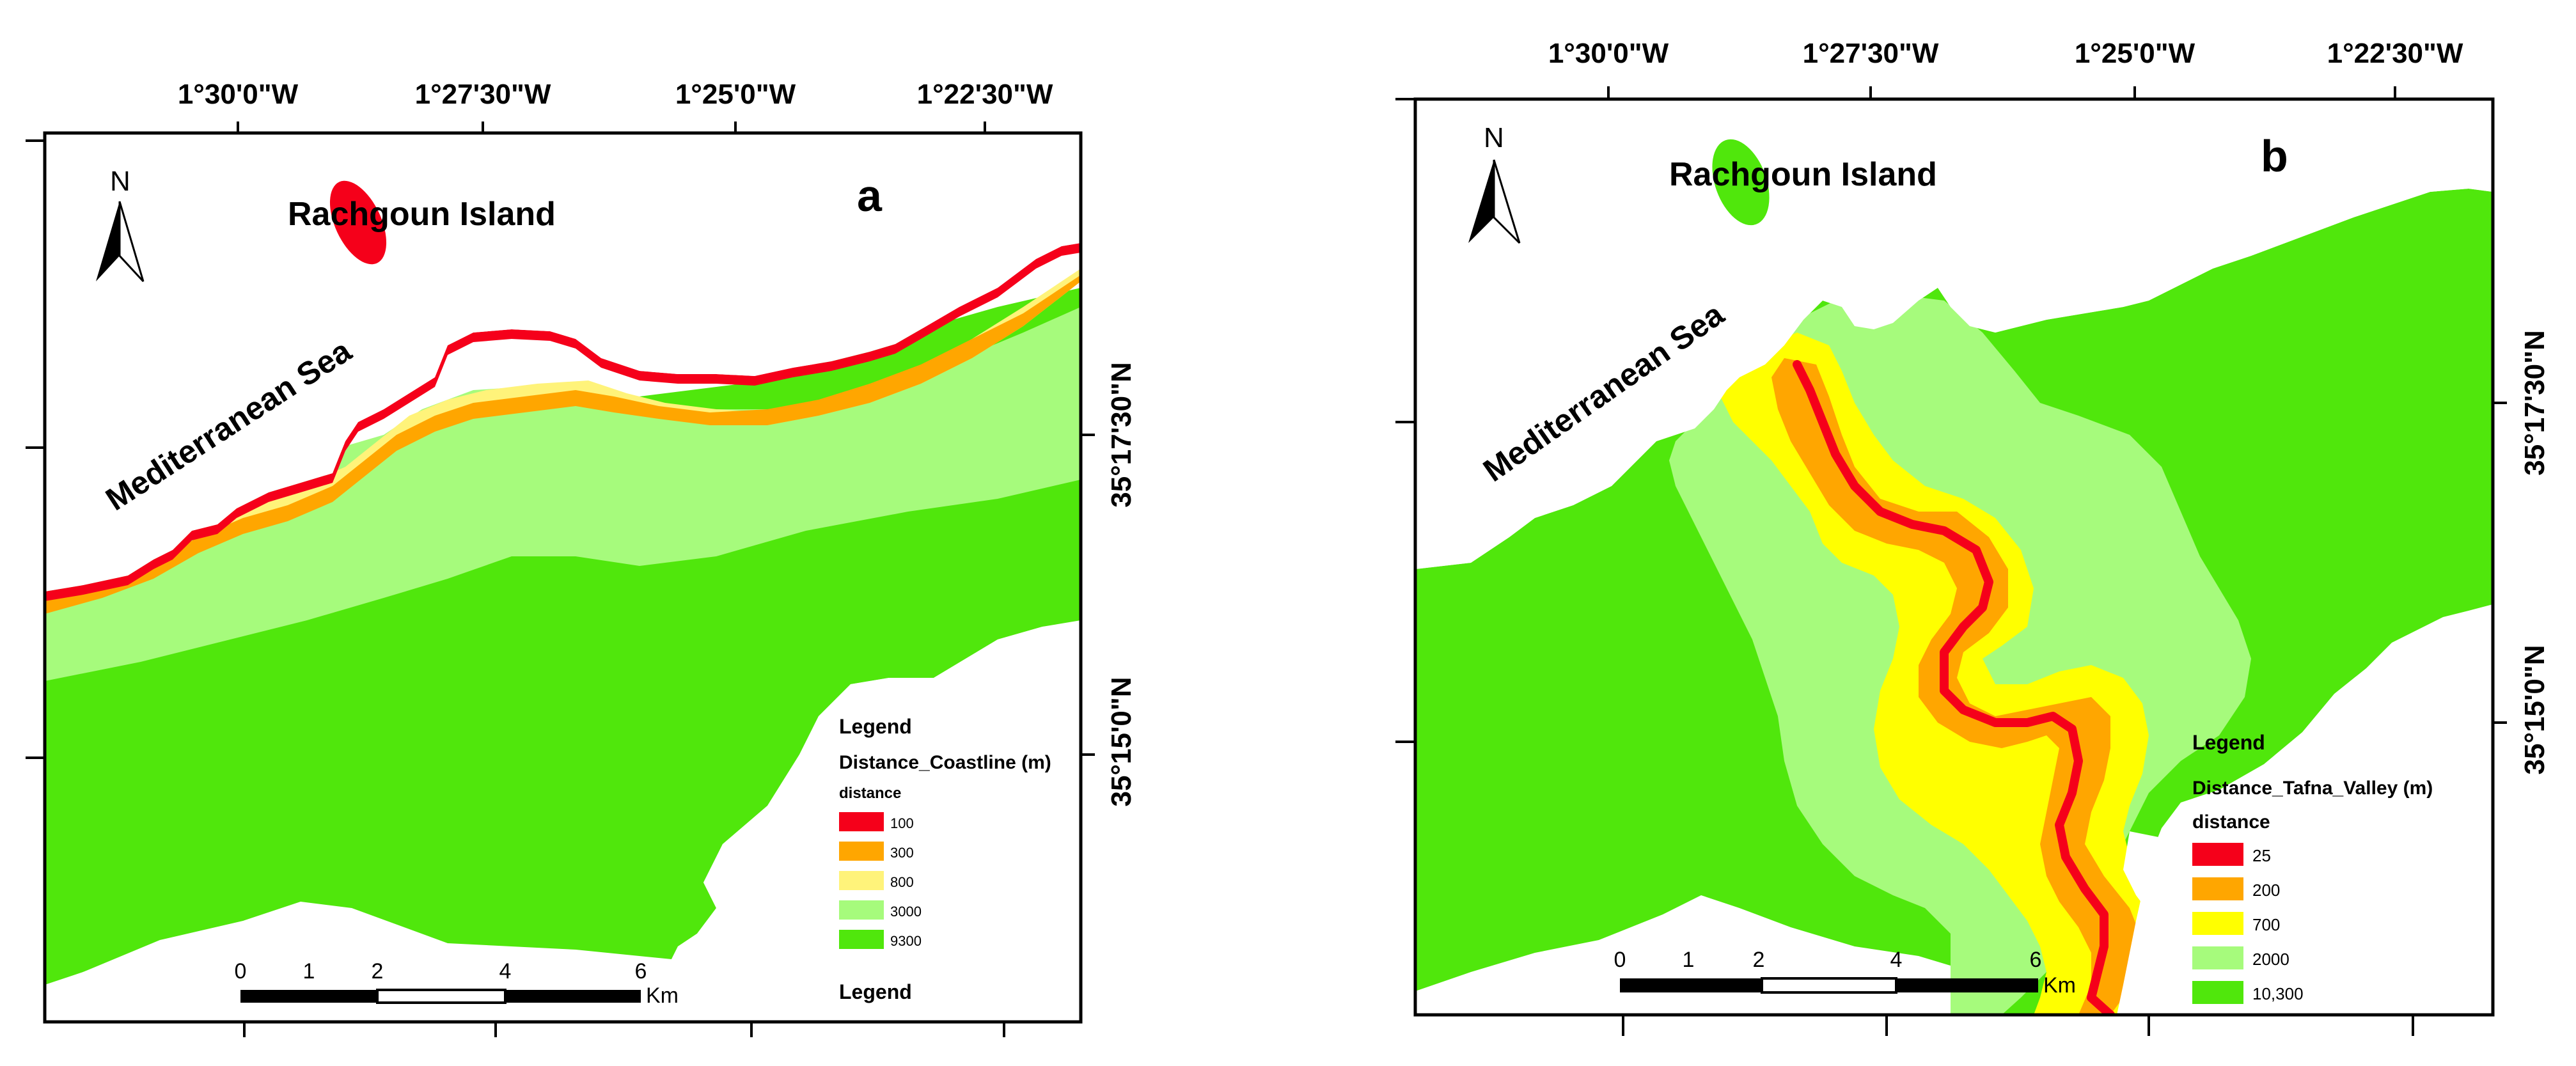  What do you see at coordinates (2278, 993) in the screenshot?
I see `legend-value: 10,300` at bounding box center [2278, 993].